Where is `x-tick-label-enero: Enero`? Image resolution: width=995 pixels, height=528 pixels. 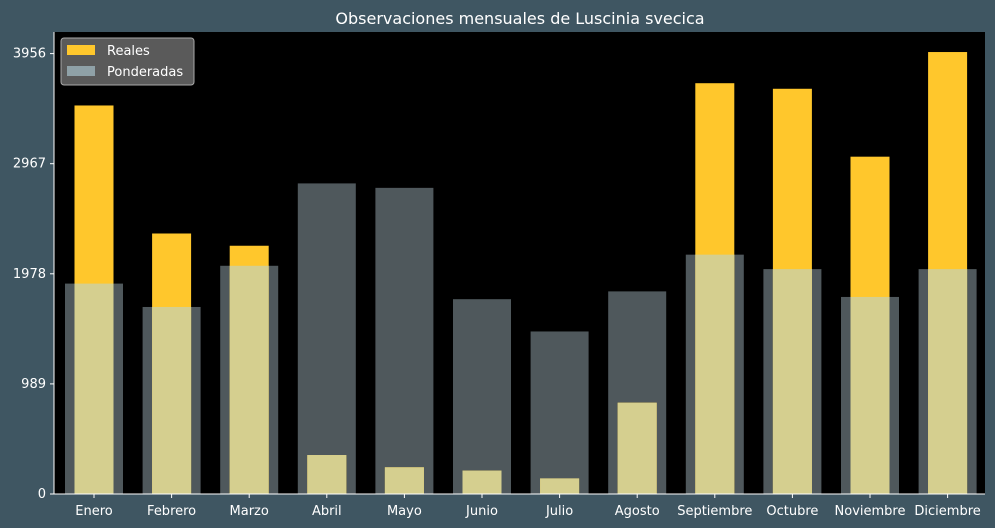 x-tick-label-enero: Enero is located at coordinates (94, 511).